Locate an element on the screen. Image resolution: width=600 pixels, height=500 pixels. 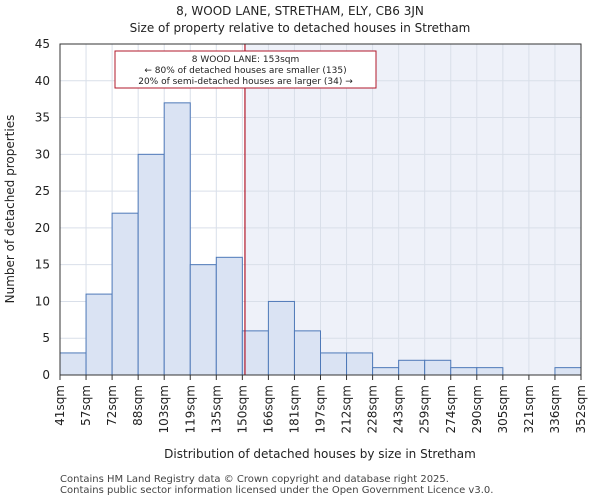
annotation-box is located at coordinates (245, 69).